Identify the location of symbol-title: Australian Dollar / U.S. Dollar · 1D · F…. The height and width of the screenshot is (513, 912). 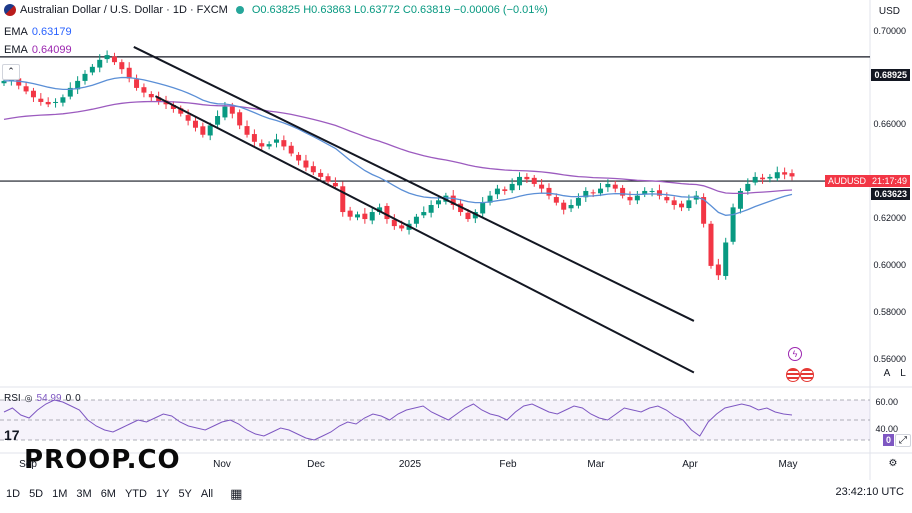
(124, 10).